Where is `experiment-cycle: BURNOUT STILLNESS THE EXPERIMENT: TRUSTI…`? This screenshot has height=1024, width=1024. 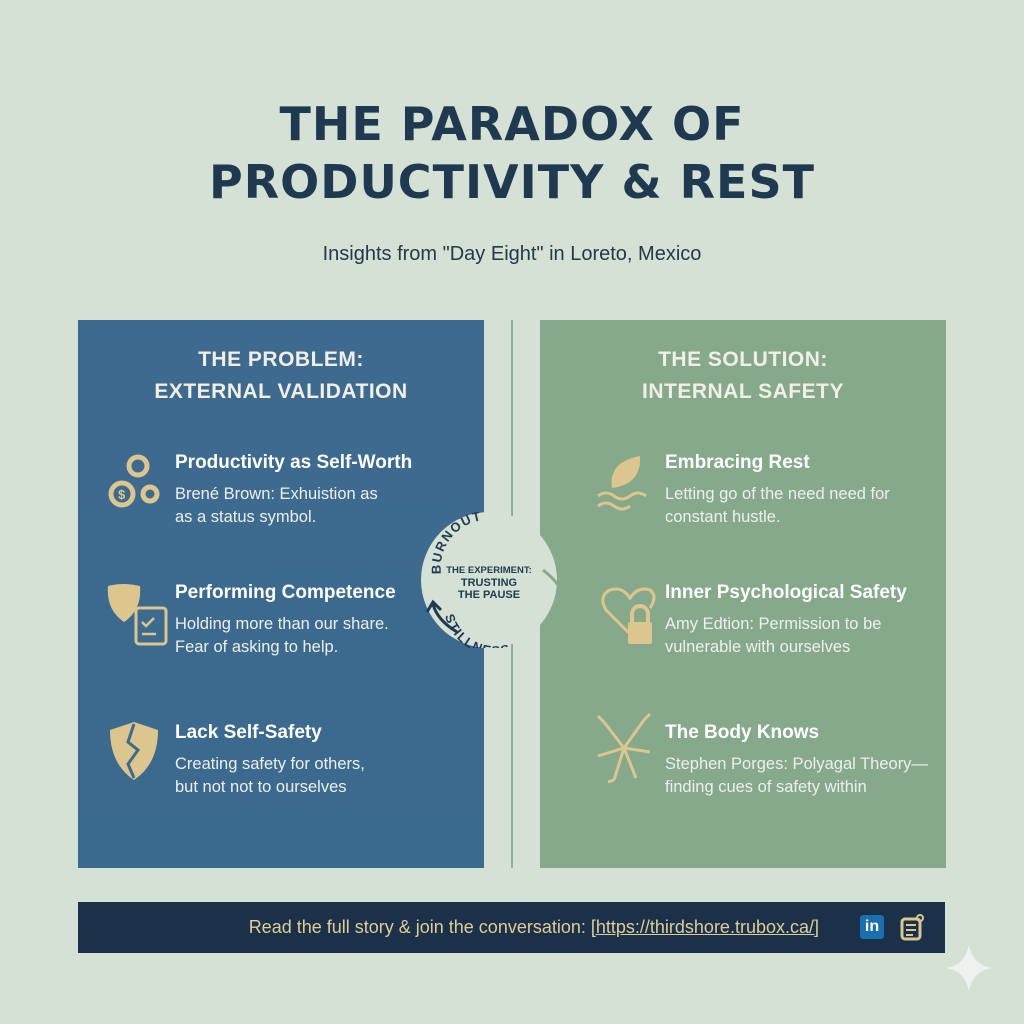
experiment-cycle: BURNOUT STILLNESS THE EXPERIMENT: TRUSTI… is located at coordinates (489, 580).